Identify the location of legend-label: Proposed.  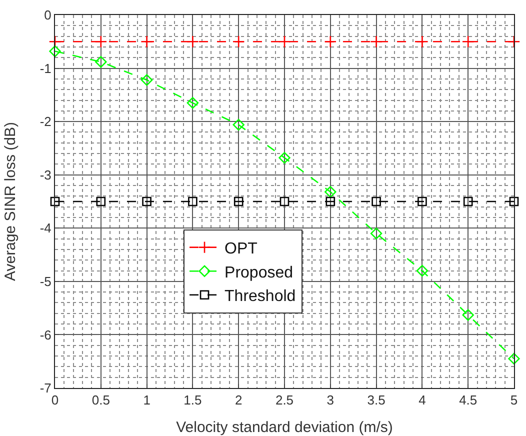
(259, 273).